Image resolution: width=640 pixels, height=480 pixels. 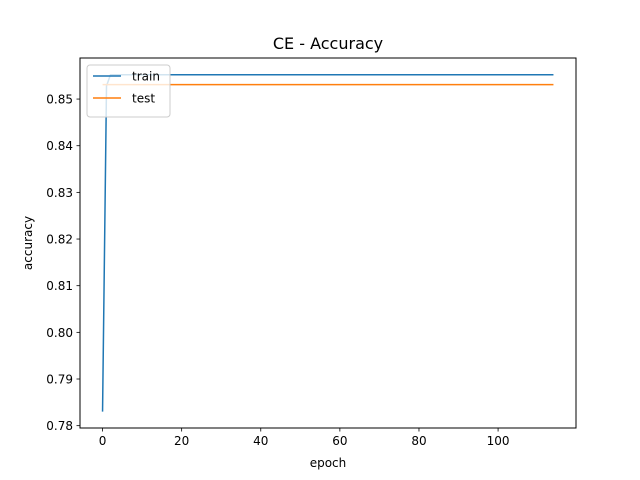 I want to click on y-tick-label: 0.80, so click(x=59, y=333).